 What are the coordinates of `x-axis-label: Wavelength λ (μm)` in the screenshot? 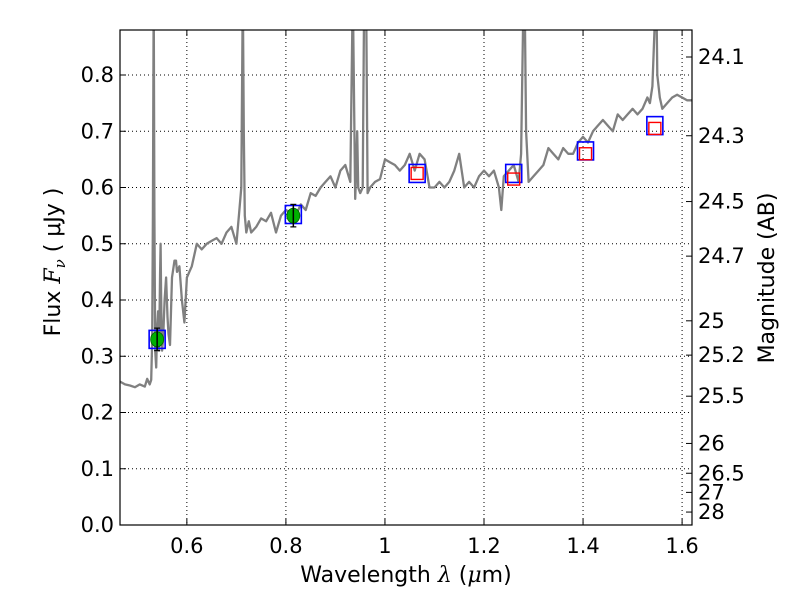 It's located at (405, 575).